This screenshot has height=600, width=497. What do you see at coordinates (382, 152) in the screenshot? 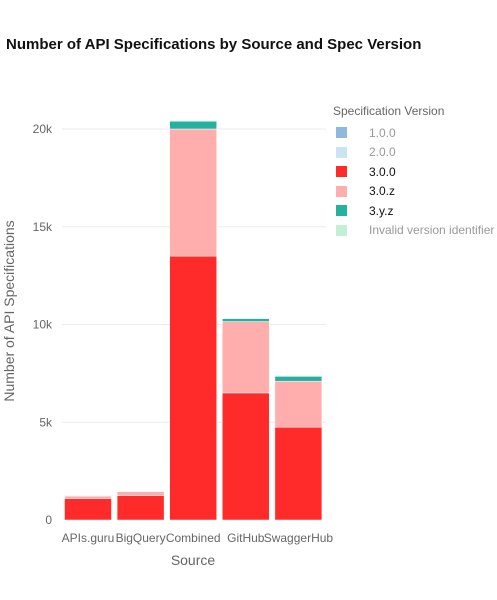
I see `legend-label: 2.0.0` at bounding box center [382, 152].